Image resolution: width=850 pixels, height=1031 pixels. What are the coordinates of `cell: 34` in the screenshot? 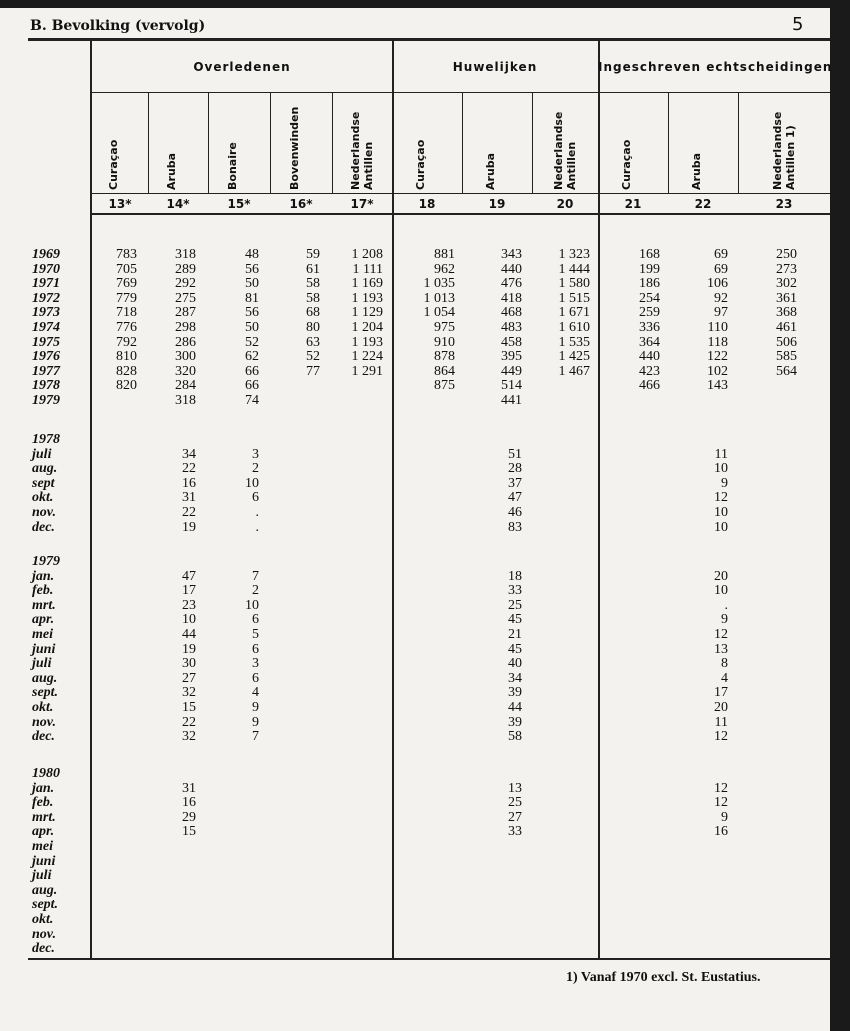 It's located at (189, 454).